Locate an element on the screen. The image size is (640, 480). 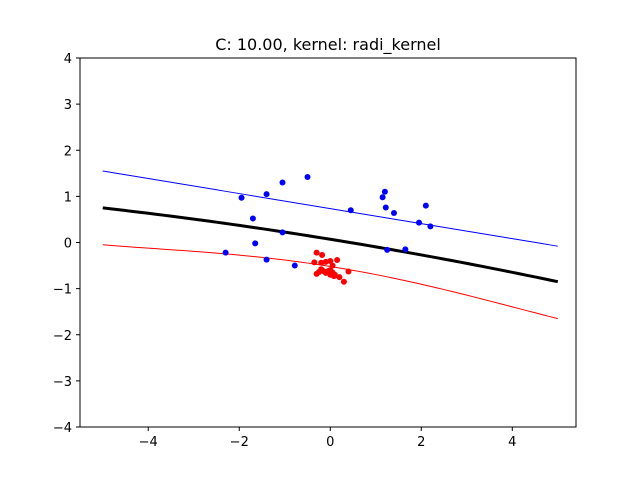
y-tick-label: 4 is located at coordinates (68, 59).